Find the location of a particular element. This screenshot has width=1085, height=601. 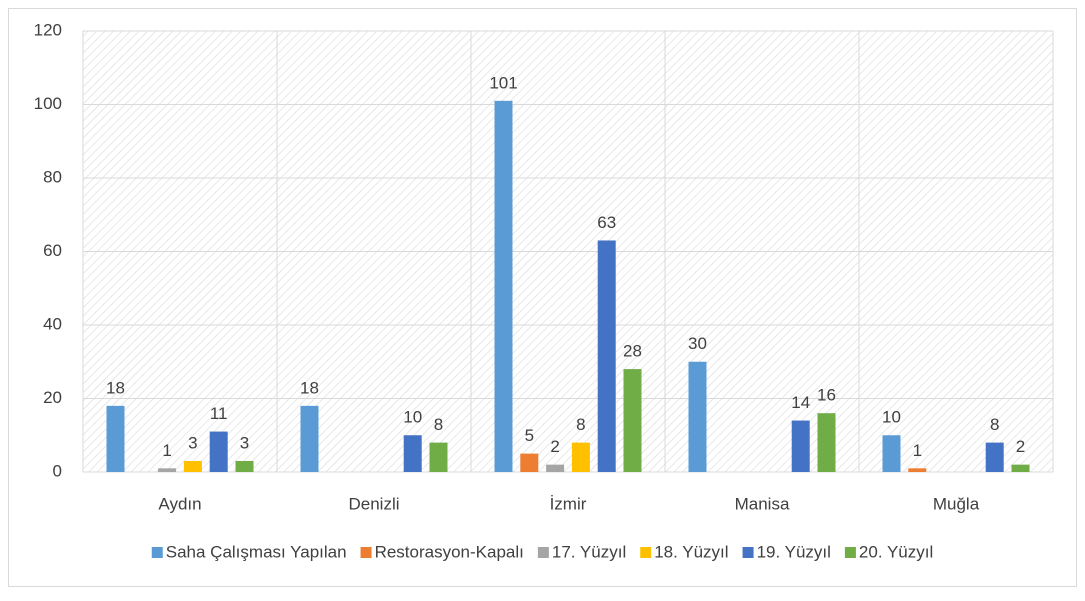

x-tick-label: Aydın is located at coordinates (179, 503).